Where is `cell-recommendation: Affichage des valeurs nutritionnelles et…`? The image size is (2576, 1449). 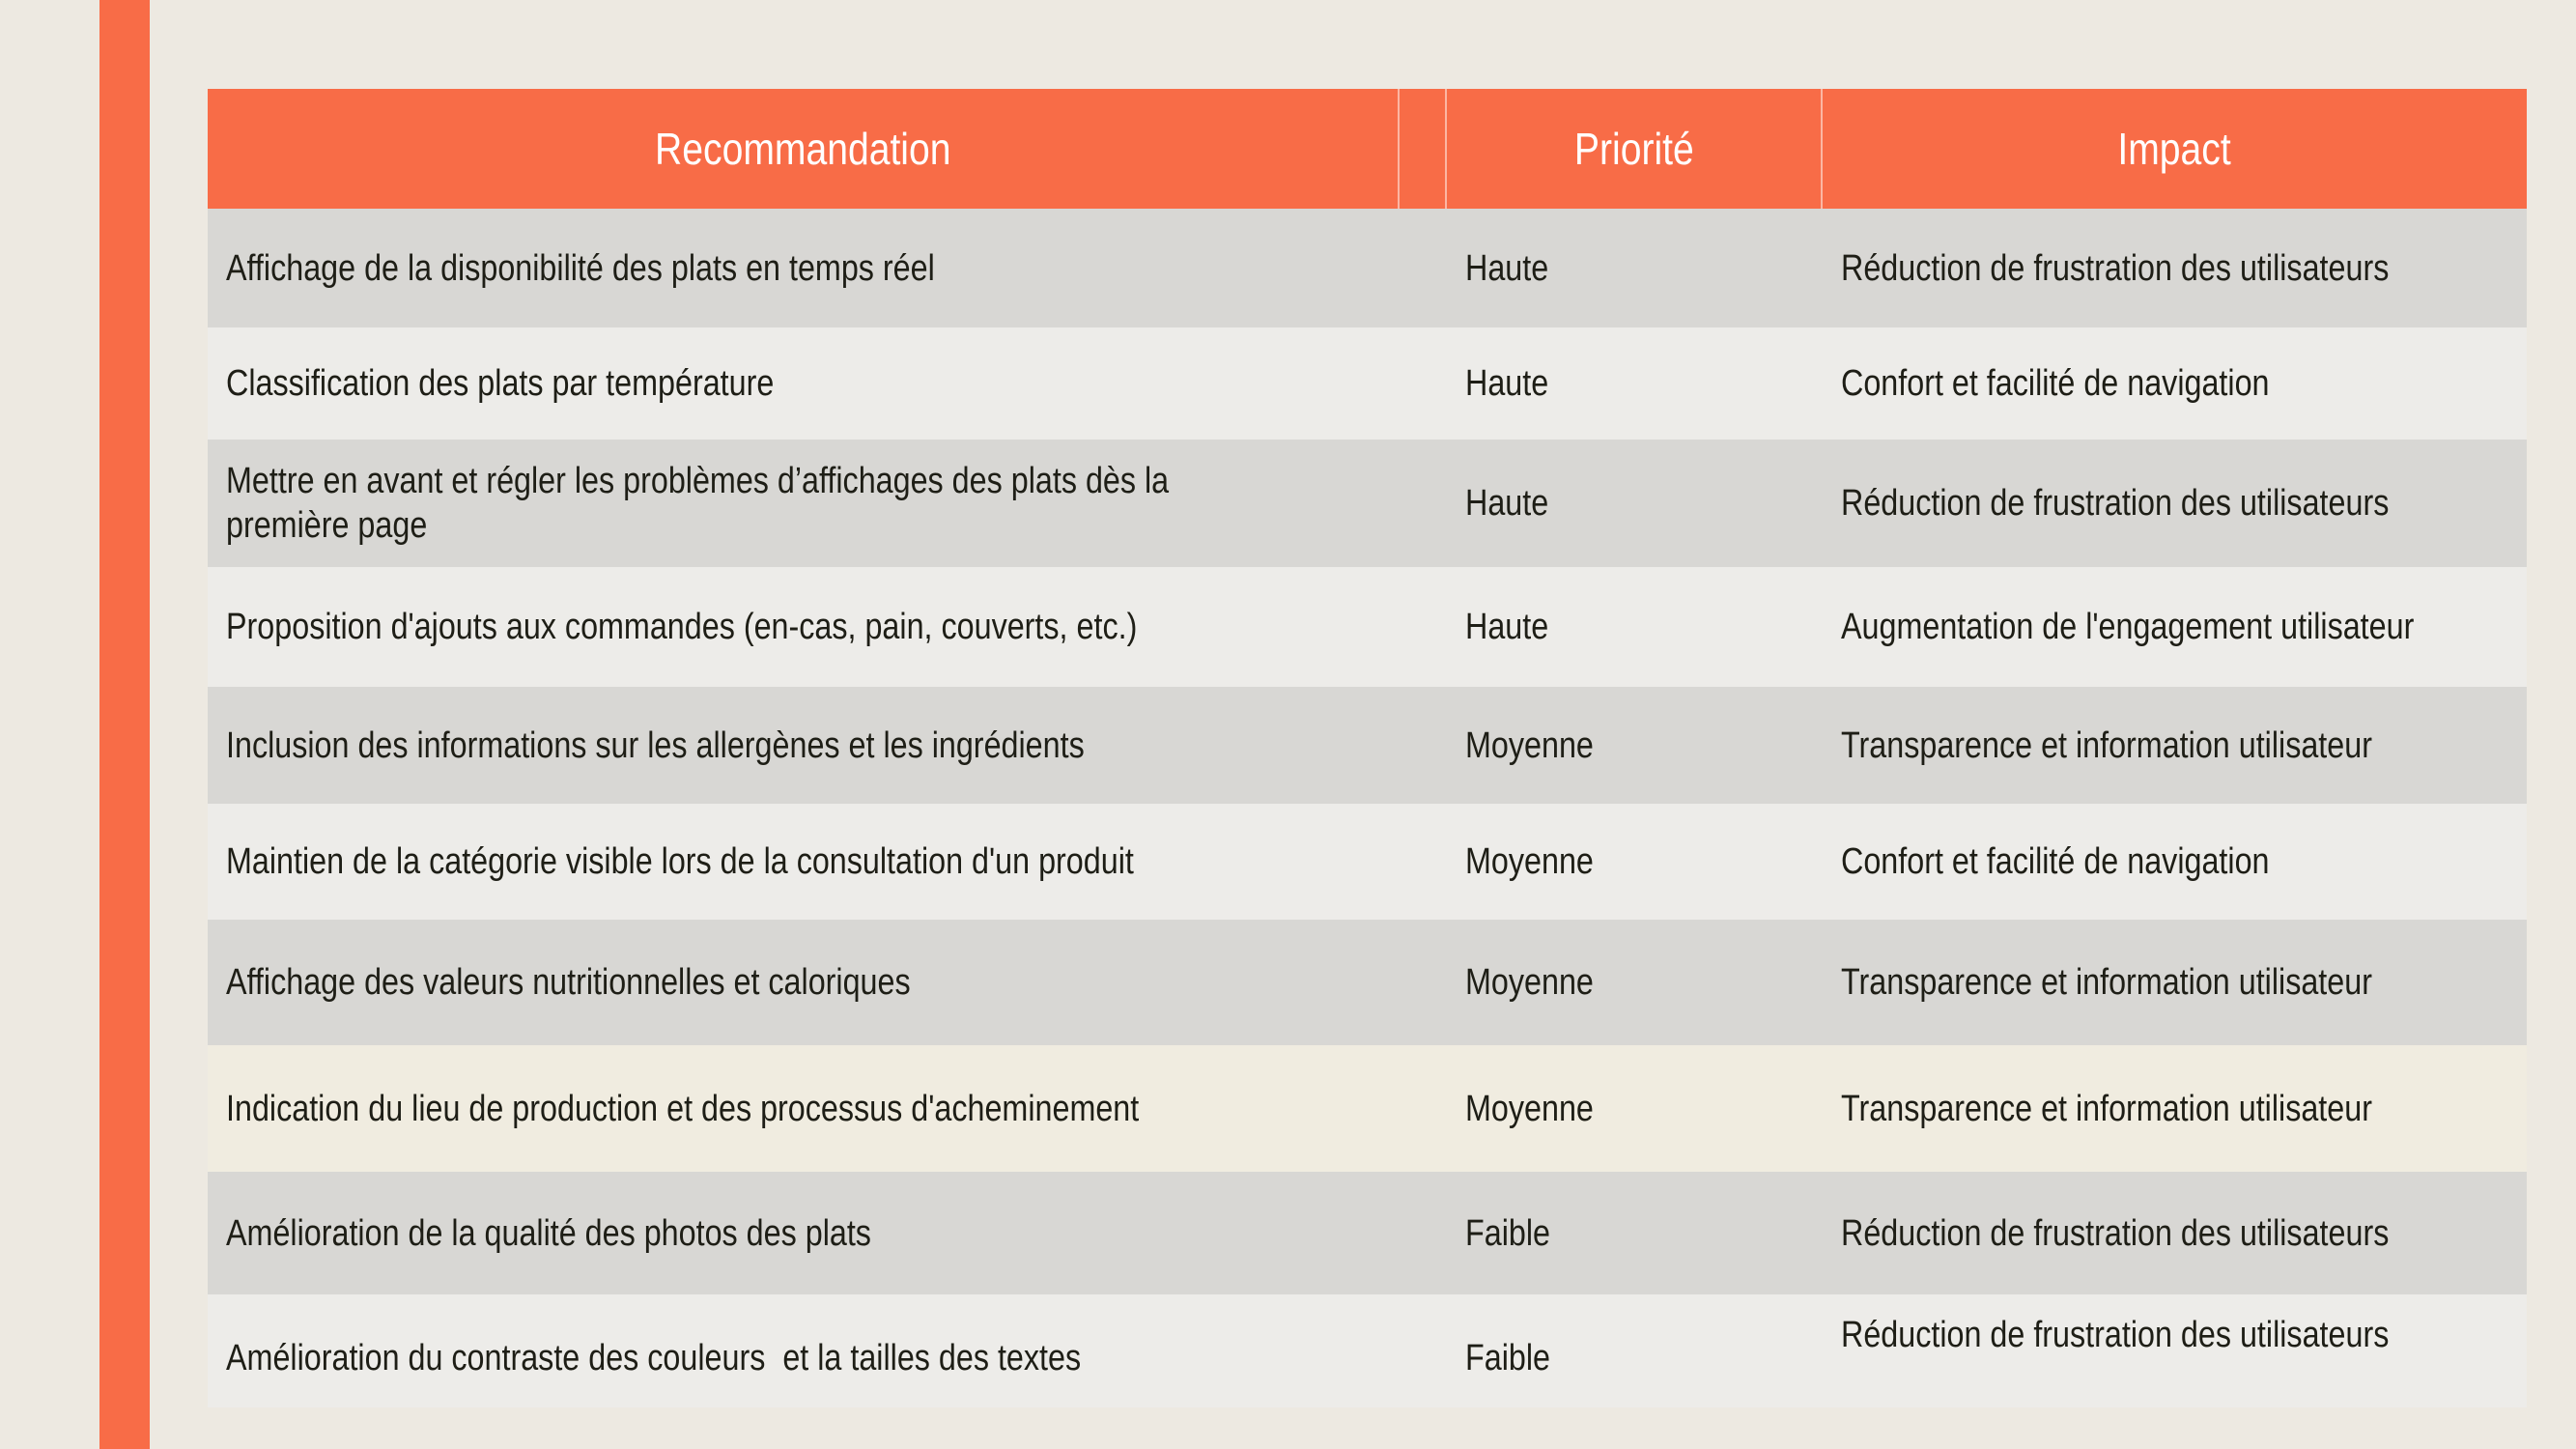
cell-recommendation: Affichage des valeurs nutritionnelles et… is located at coordinates (804, 982).